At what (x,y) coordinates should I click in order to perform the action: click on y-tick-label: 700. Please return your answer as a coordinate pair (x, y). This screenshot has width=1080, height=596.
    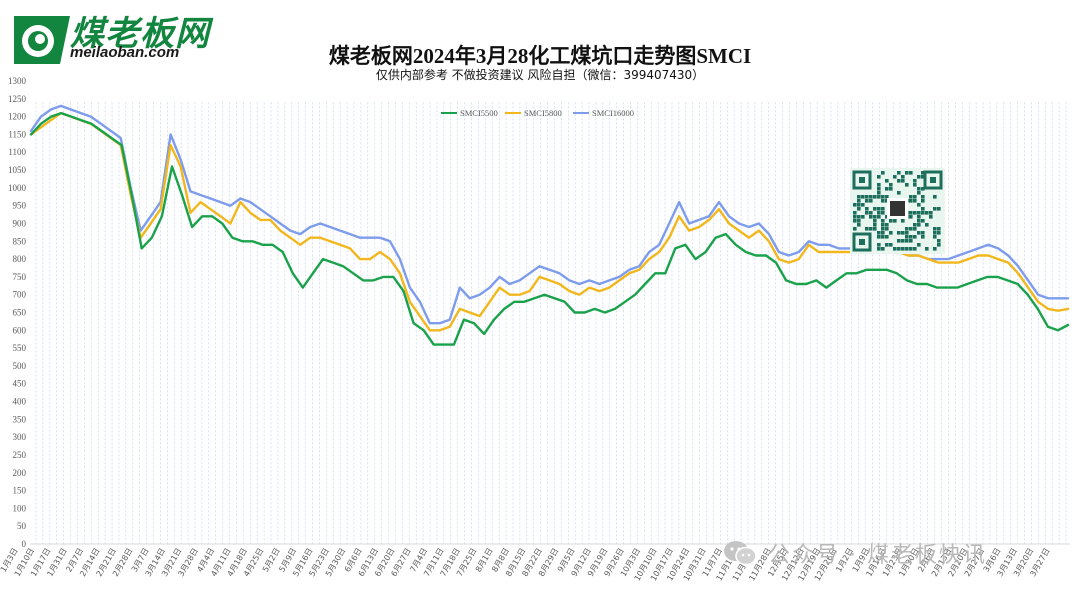
    Looking at the image, I should click on (20, 295).